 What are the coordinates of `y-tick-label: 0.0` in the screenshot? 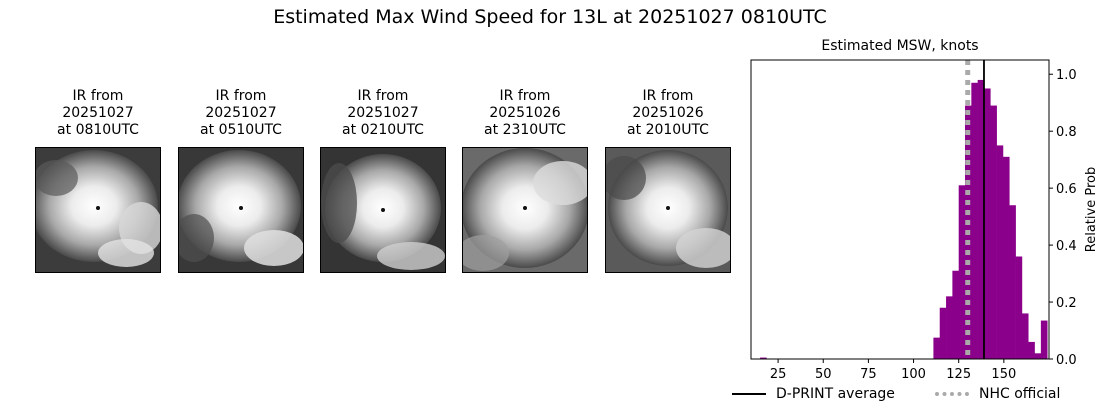 It's located at (1066, 360).